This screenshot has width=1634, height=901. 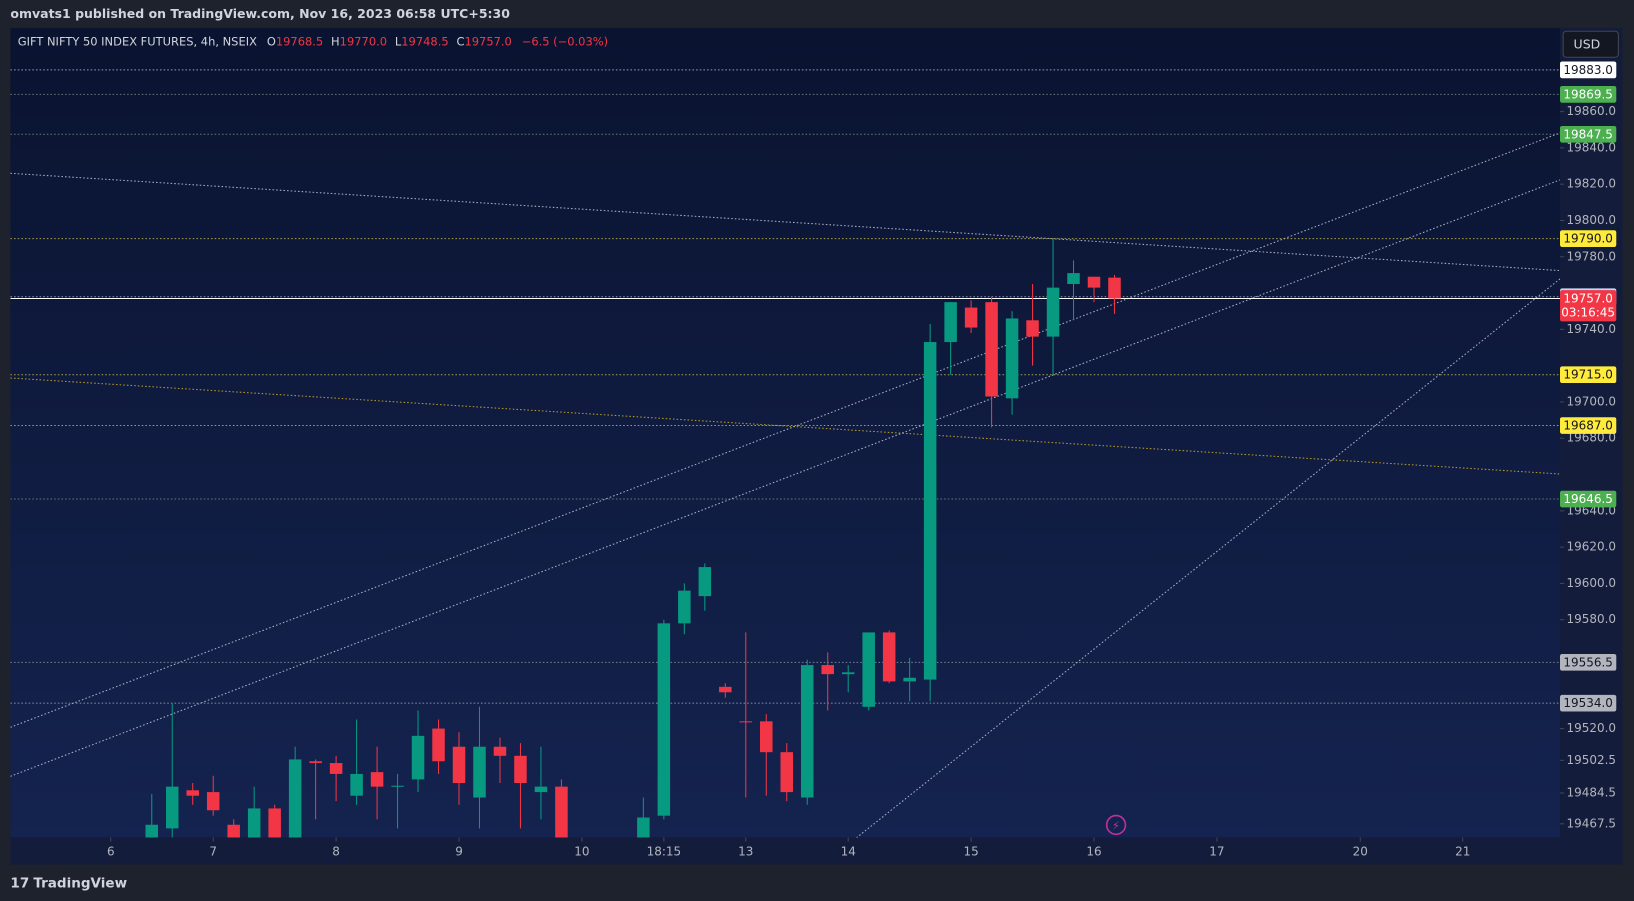 What do you see at coordinates (745, 852) in the screenshot?
I see `x-tick-label: 13` at bounding box center [745, 852].